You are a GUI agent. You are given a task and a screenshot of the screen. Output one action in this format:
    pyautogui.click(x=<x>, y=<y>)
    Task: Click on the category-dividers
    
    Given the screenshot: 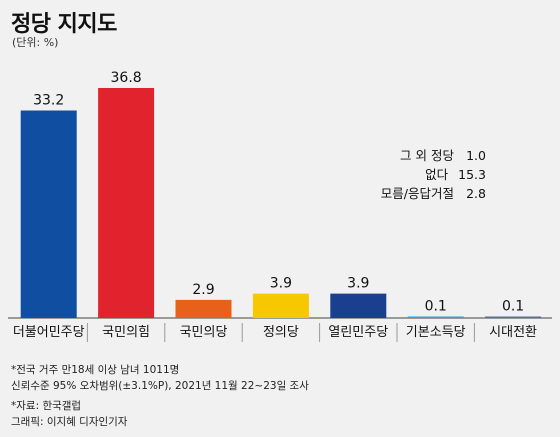 What is the action you would take?
    pyautogui.click(x=280, y=332)
    